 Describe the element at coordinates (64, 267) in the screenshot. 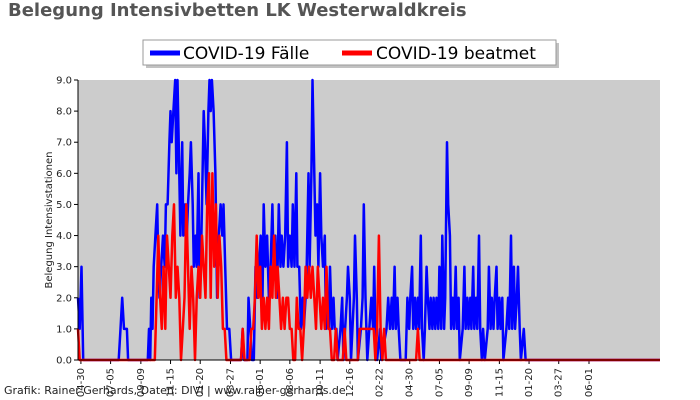

I see `y-tick-label: 3.0` at that location.